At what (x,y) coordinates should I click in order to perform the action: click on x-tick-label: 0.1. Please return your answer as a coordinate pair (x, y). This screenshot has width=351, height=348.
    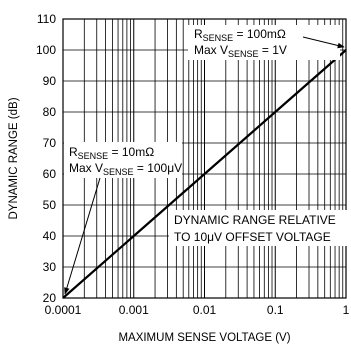
    Looking at the image, I should click on (275, 310).